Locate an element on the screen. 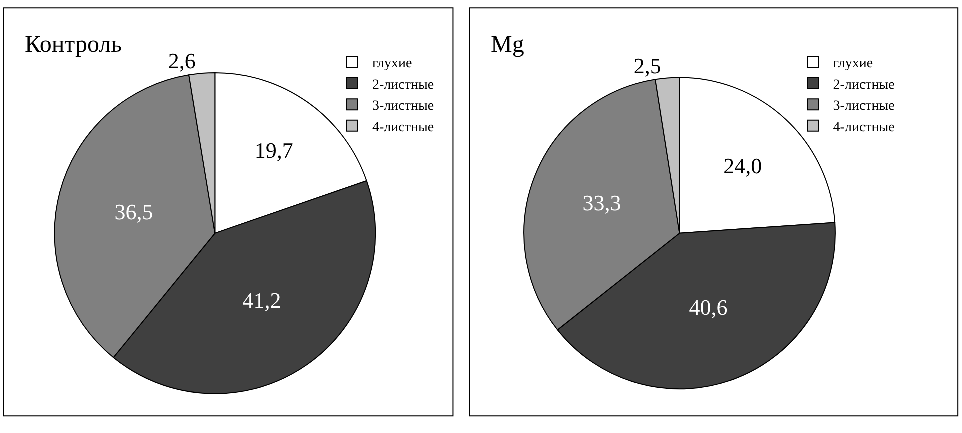  data-label: 2,5 is located at coordinates (648, 65).